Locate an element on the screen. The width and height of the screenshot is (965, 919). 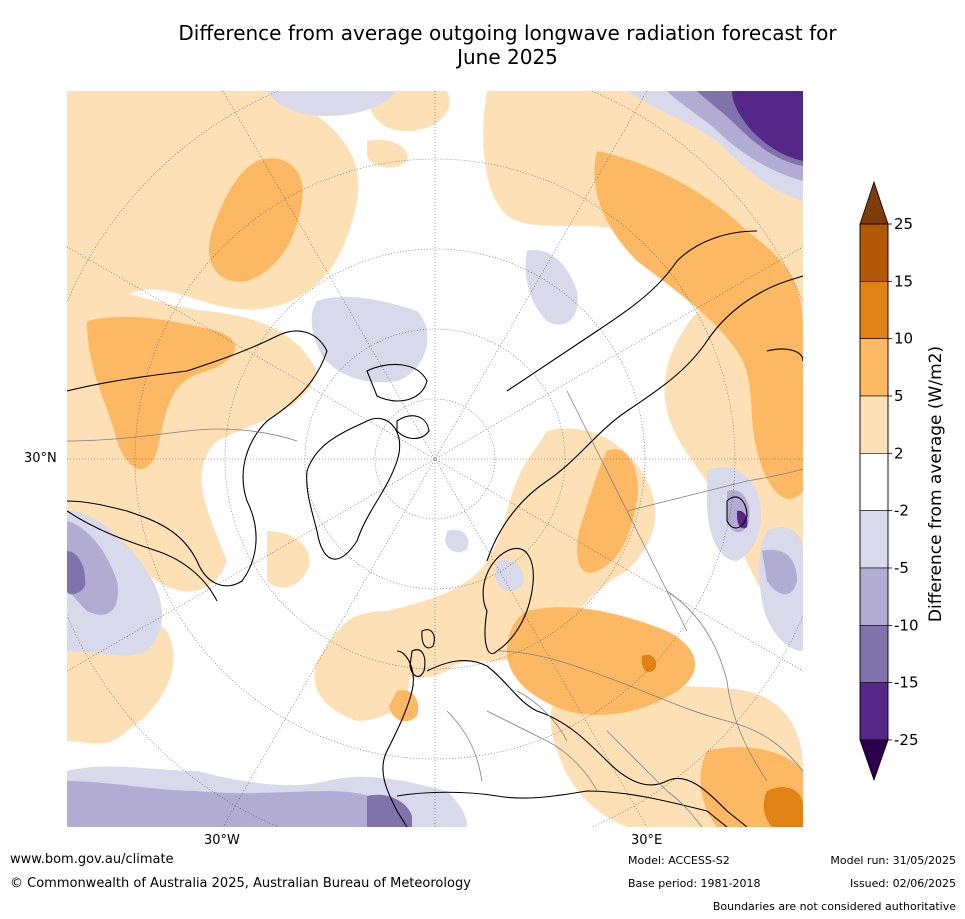
footer-model-run: Model run: 31/05/2025 is located at coordinates (893, 860).